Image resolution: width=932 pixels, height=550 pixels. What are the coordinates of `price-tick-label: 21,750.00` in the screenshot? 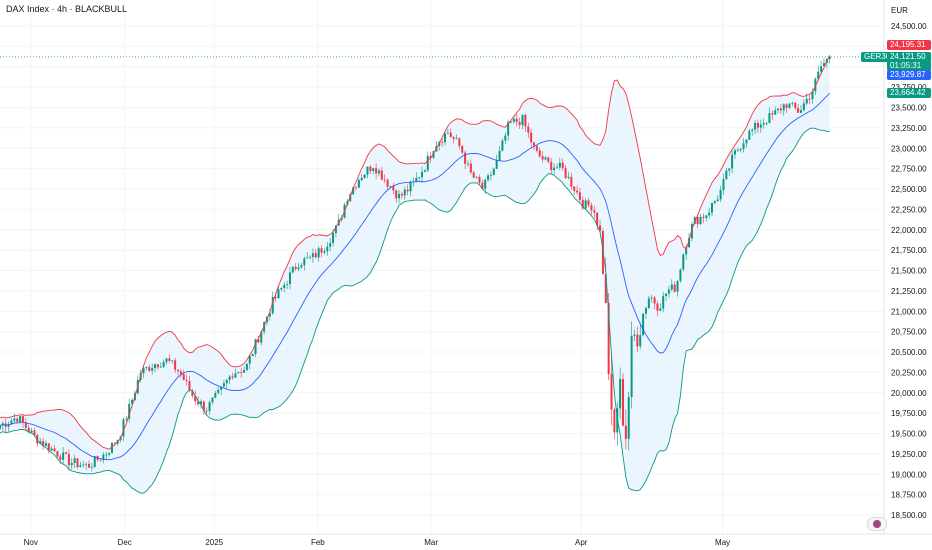 It's located at (909, 250).